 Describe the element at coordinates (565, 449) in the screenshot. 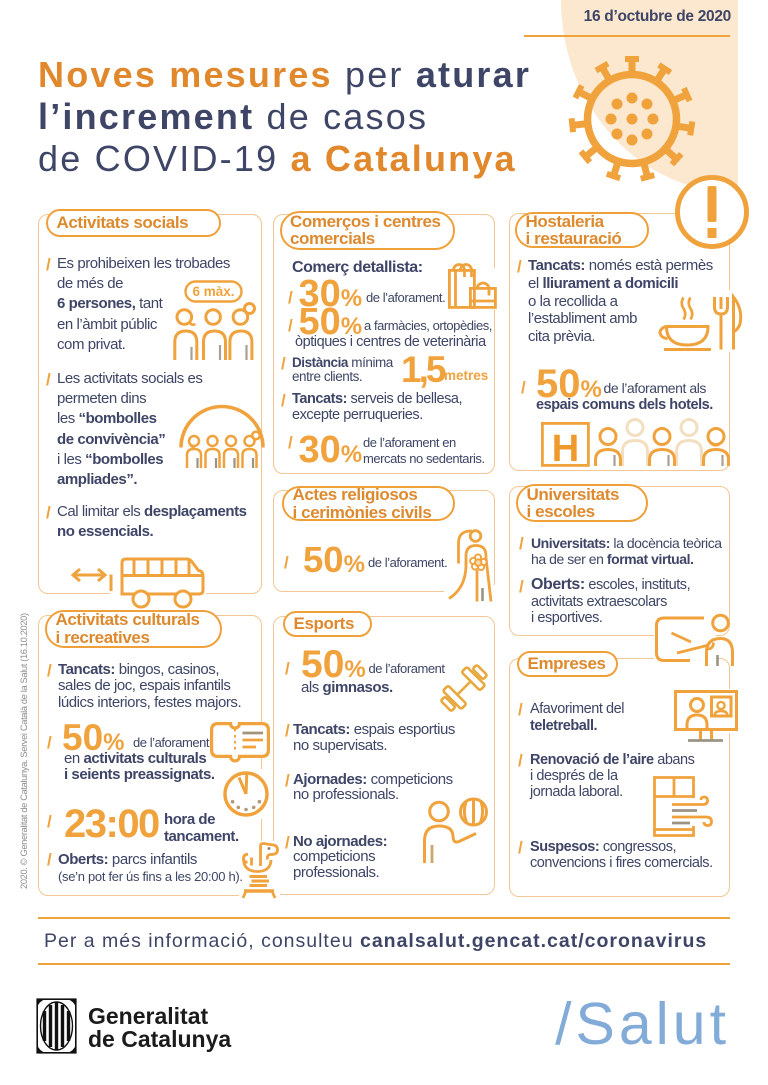

I see `svg-text: H` at that location.